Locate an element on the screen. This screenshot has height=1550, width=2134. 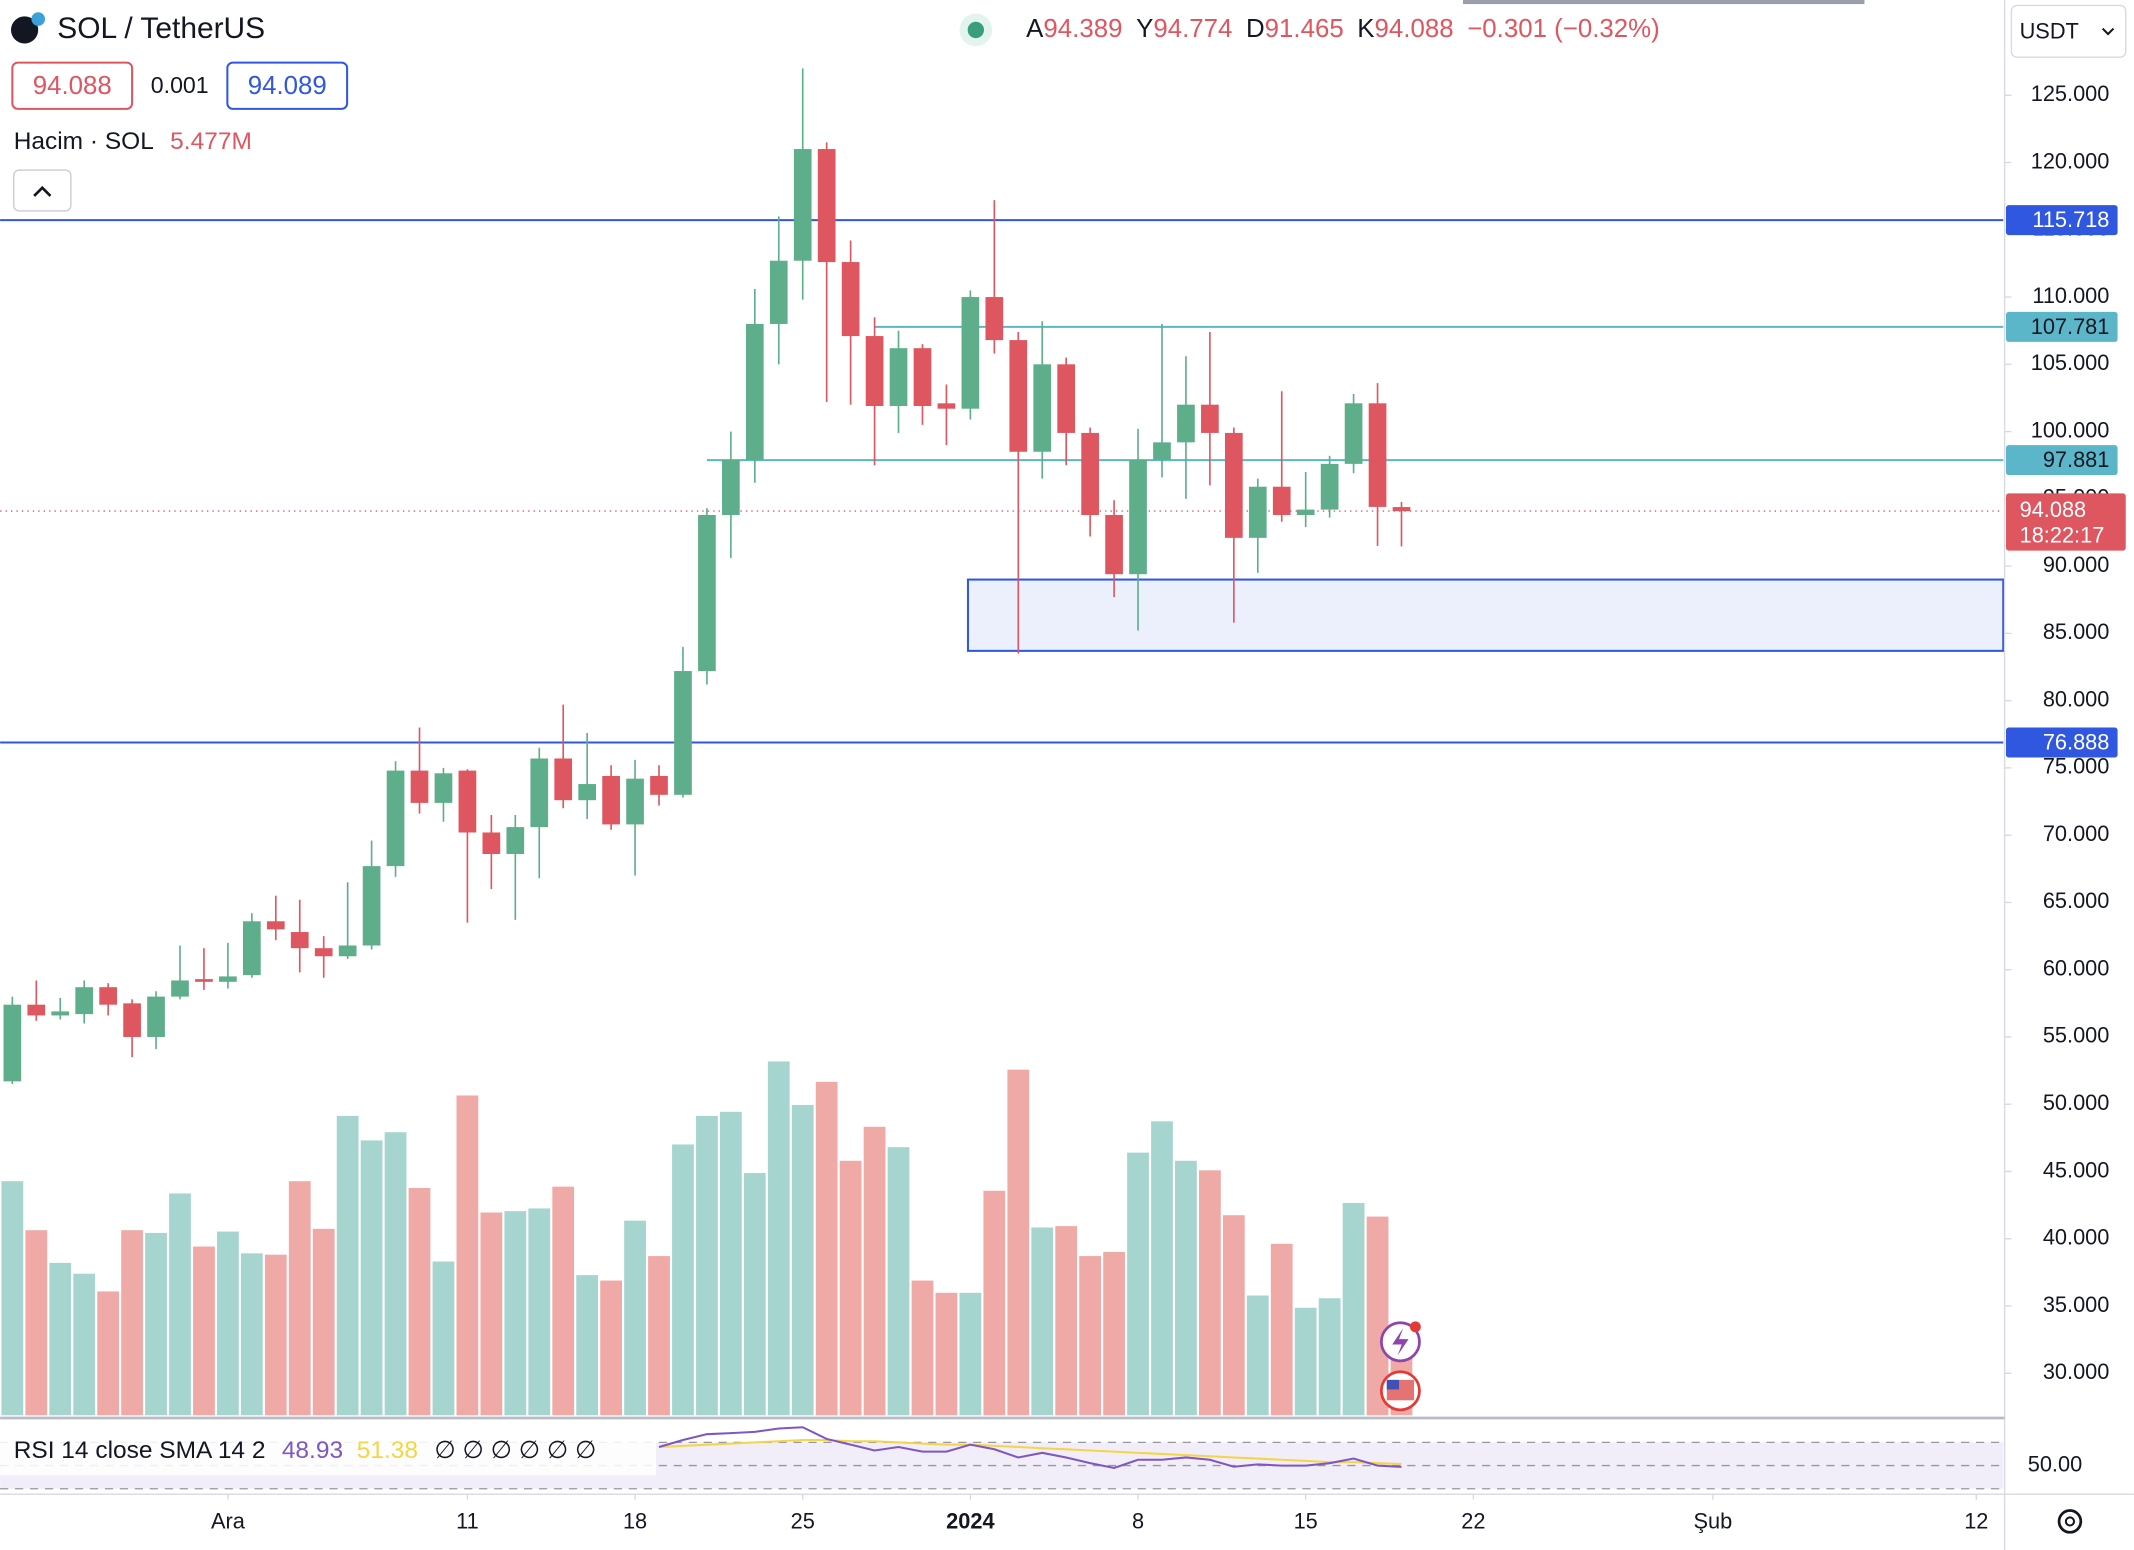
y-tick-label: 65.000 is located at coordinates (2076, 900).